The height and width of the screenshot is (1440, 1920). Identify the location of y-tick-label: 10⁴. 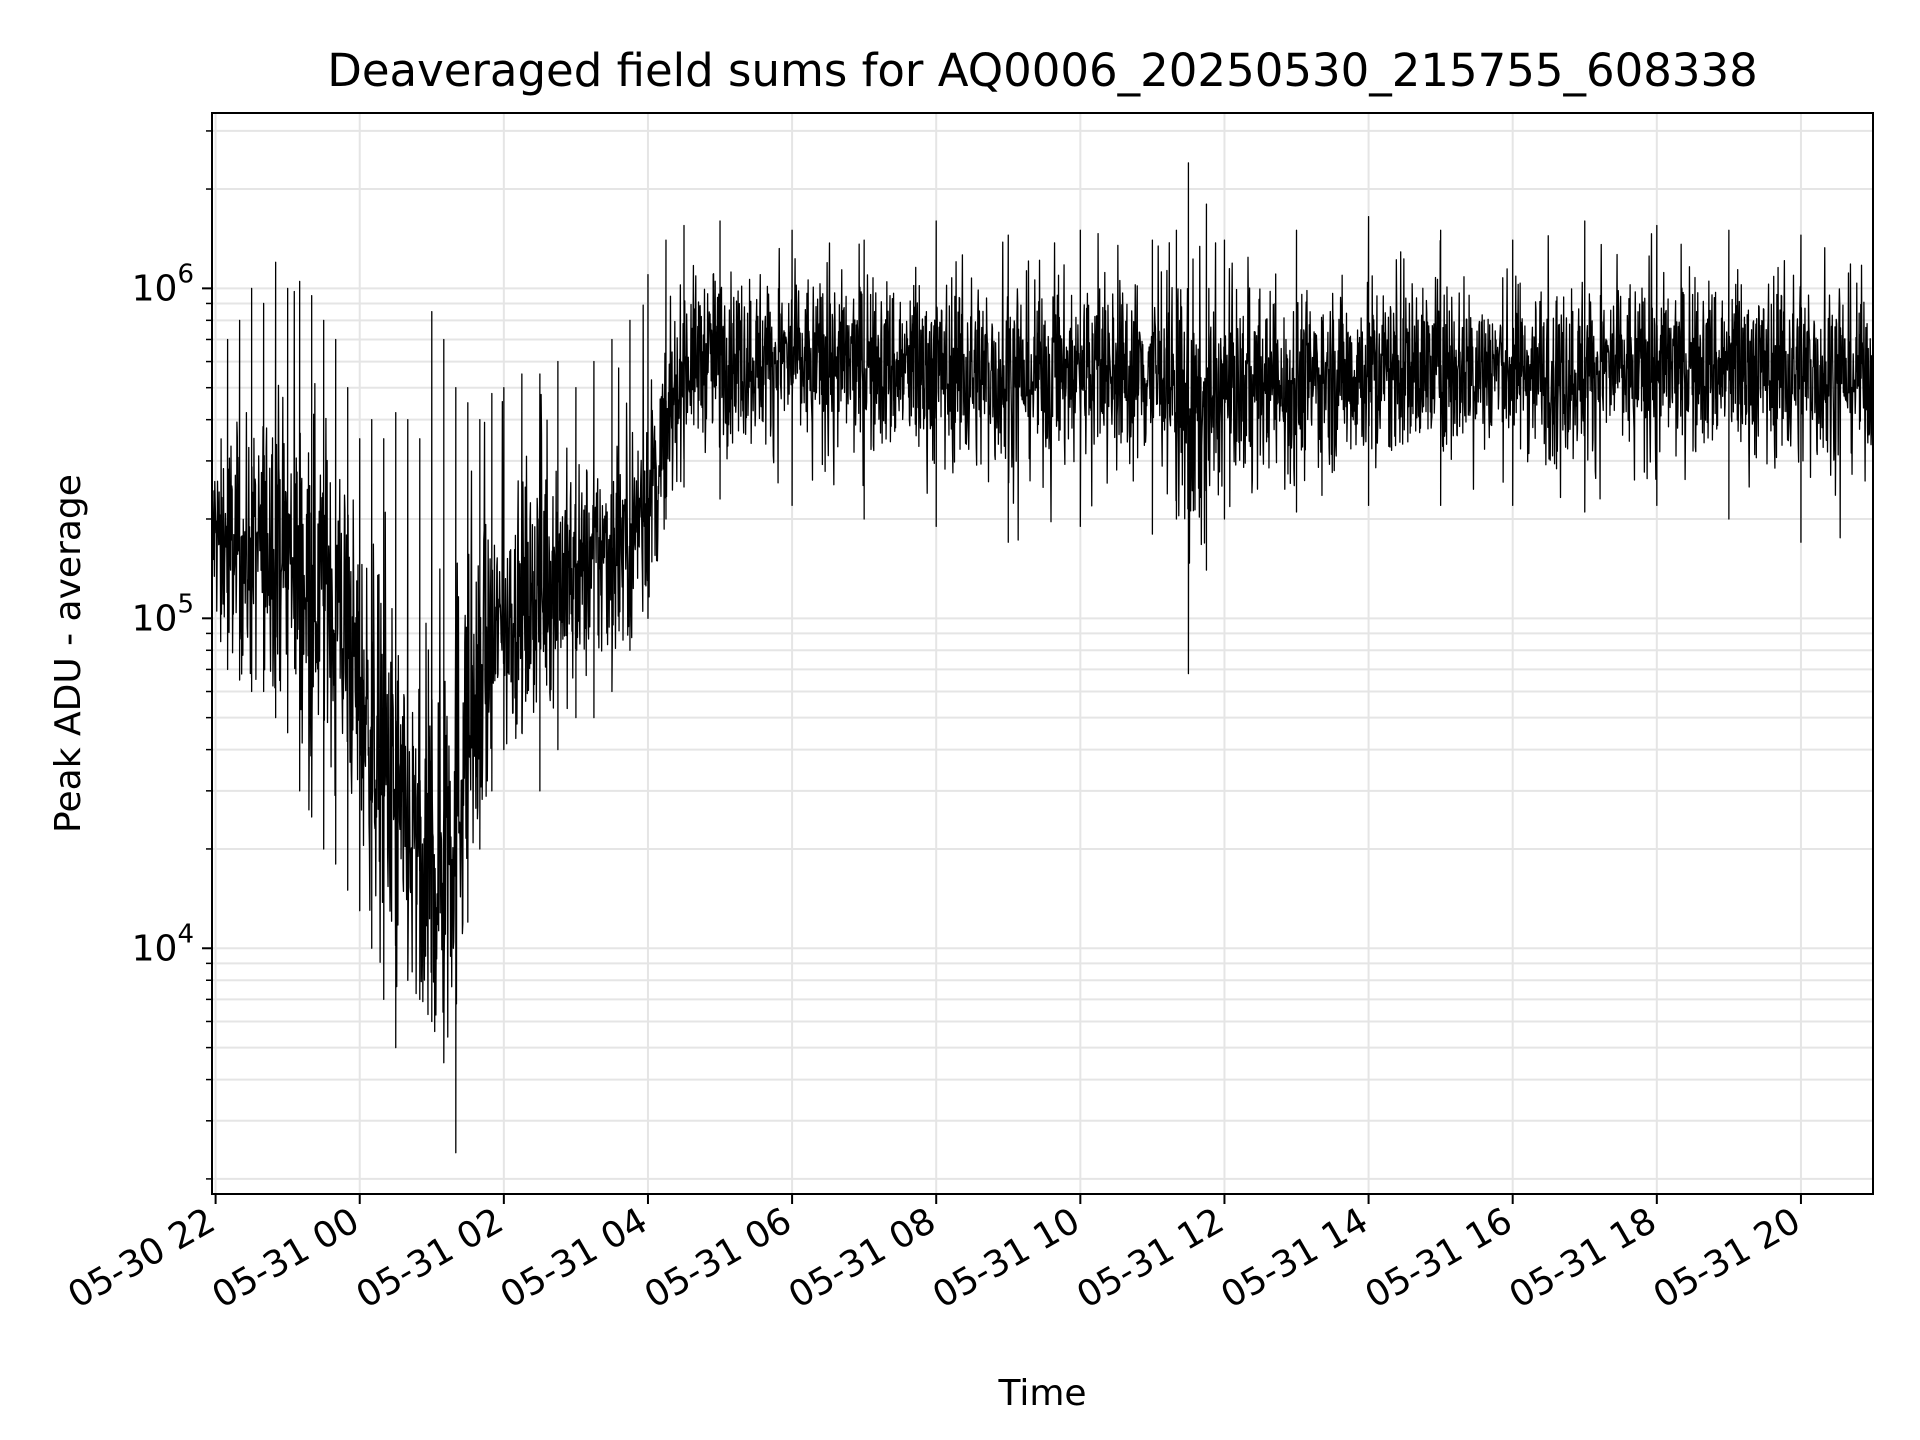
(163, 944).